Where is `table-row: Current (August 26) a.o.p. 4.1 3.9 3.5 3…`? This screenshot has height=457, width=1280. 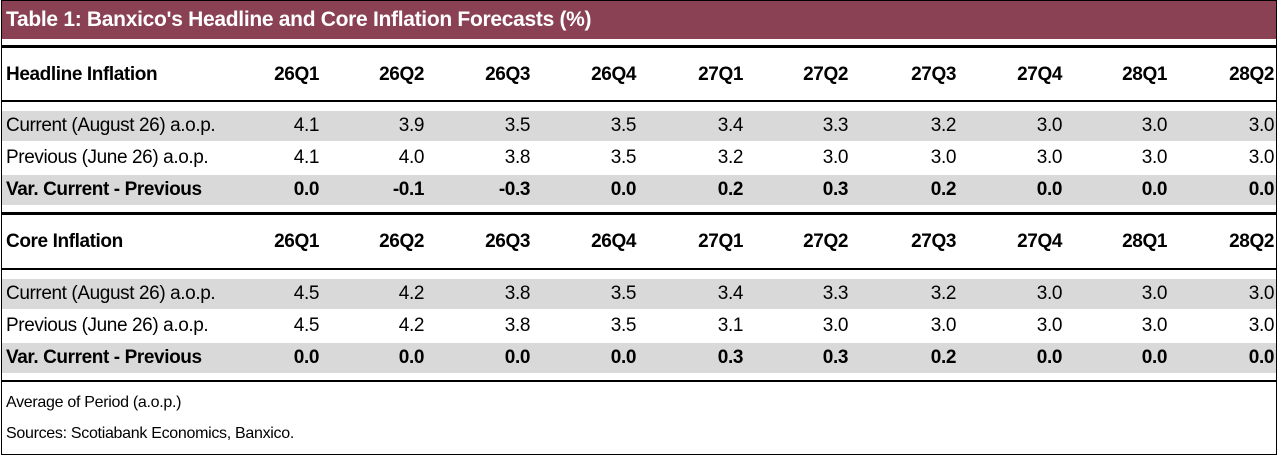 table-row: Current (August 26) a.o.p. 4.1 3.9 3.5 3… is located at coordinates (639, 126).